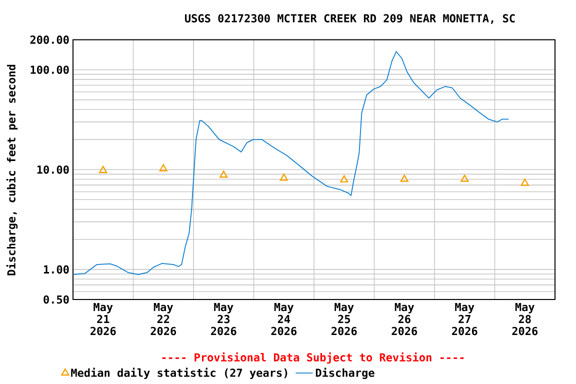 This screenshot has height=384, width=576. I want to click on legend-label: Discharge, so click(345, 374).